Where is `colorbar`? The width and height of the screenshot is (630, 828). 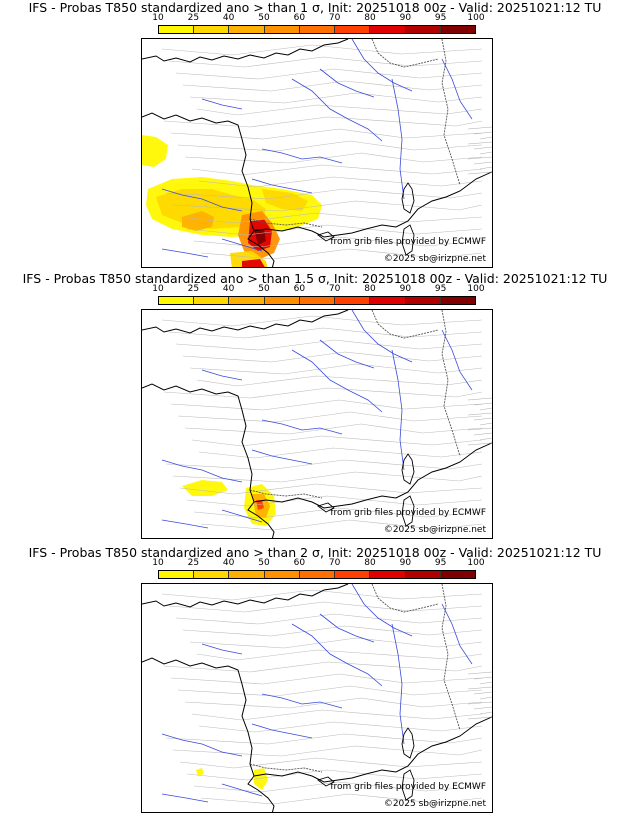 colorbar is located at coordinates (317, 29).